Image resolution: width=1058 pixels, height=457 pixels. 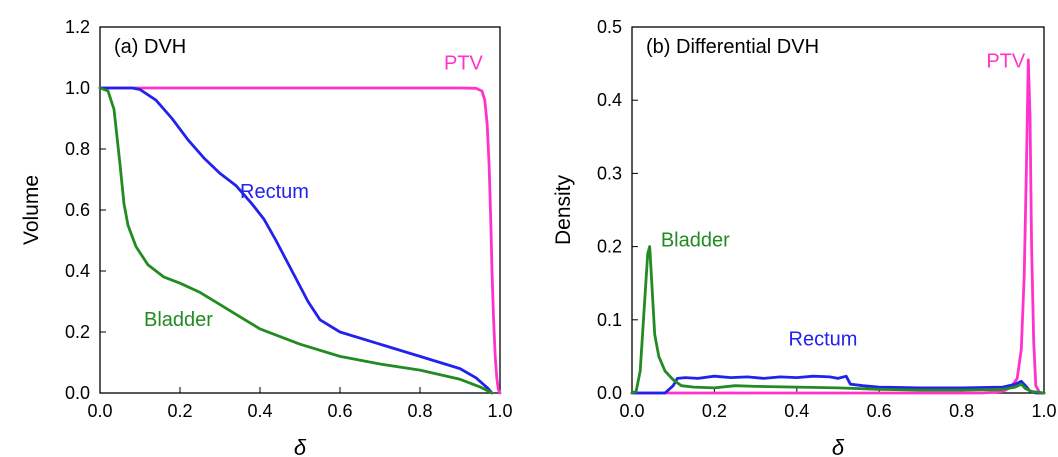 What do you see at coordinates (732, 47) in the screenshot?
I see `panel-label: (b) Differential DVH` at bounding box center [732, 47].